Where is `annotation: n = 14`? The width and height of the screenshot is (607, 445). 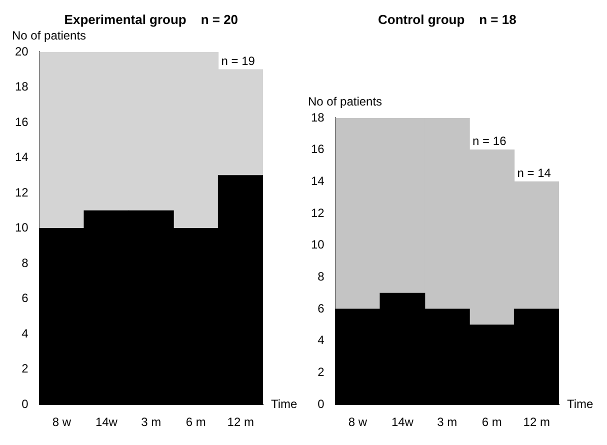 annotation: n = 14 is located at coordinates (534, 173).